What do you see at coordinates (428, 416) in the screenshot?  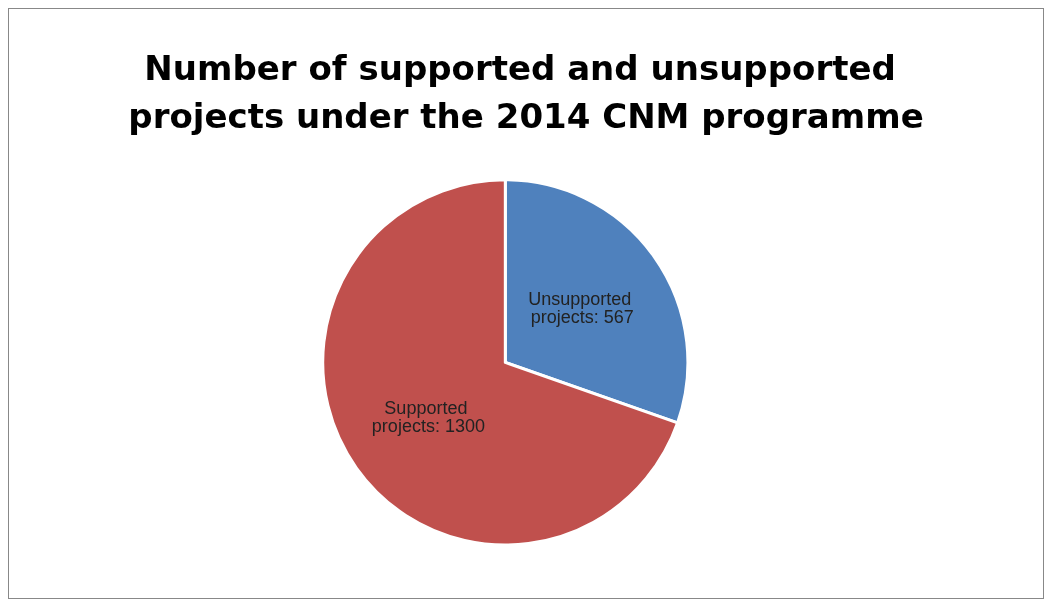 I see `slice-label: Supported projects: 1300` at bounding box center [428, 416].